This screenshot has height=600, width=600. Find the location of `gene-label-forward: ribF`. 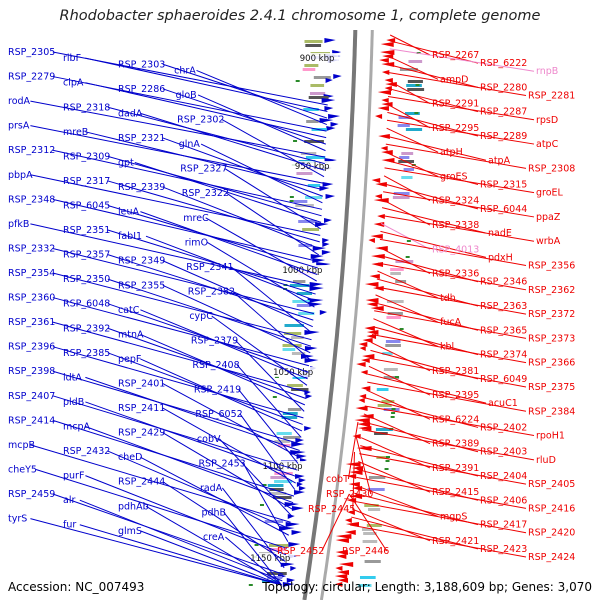

gene-label-forward: ribF is located at coordinates (72, 58).